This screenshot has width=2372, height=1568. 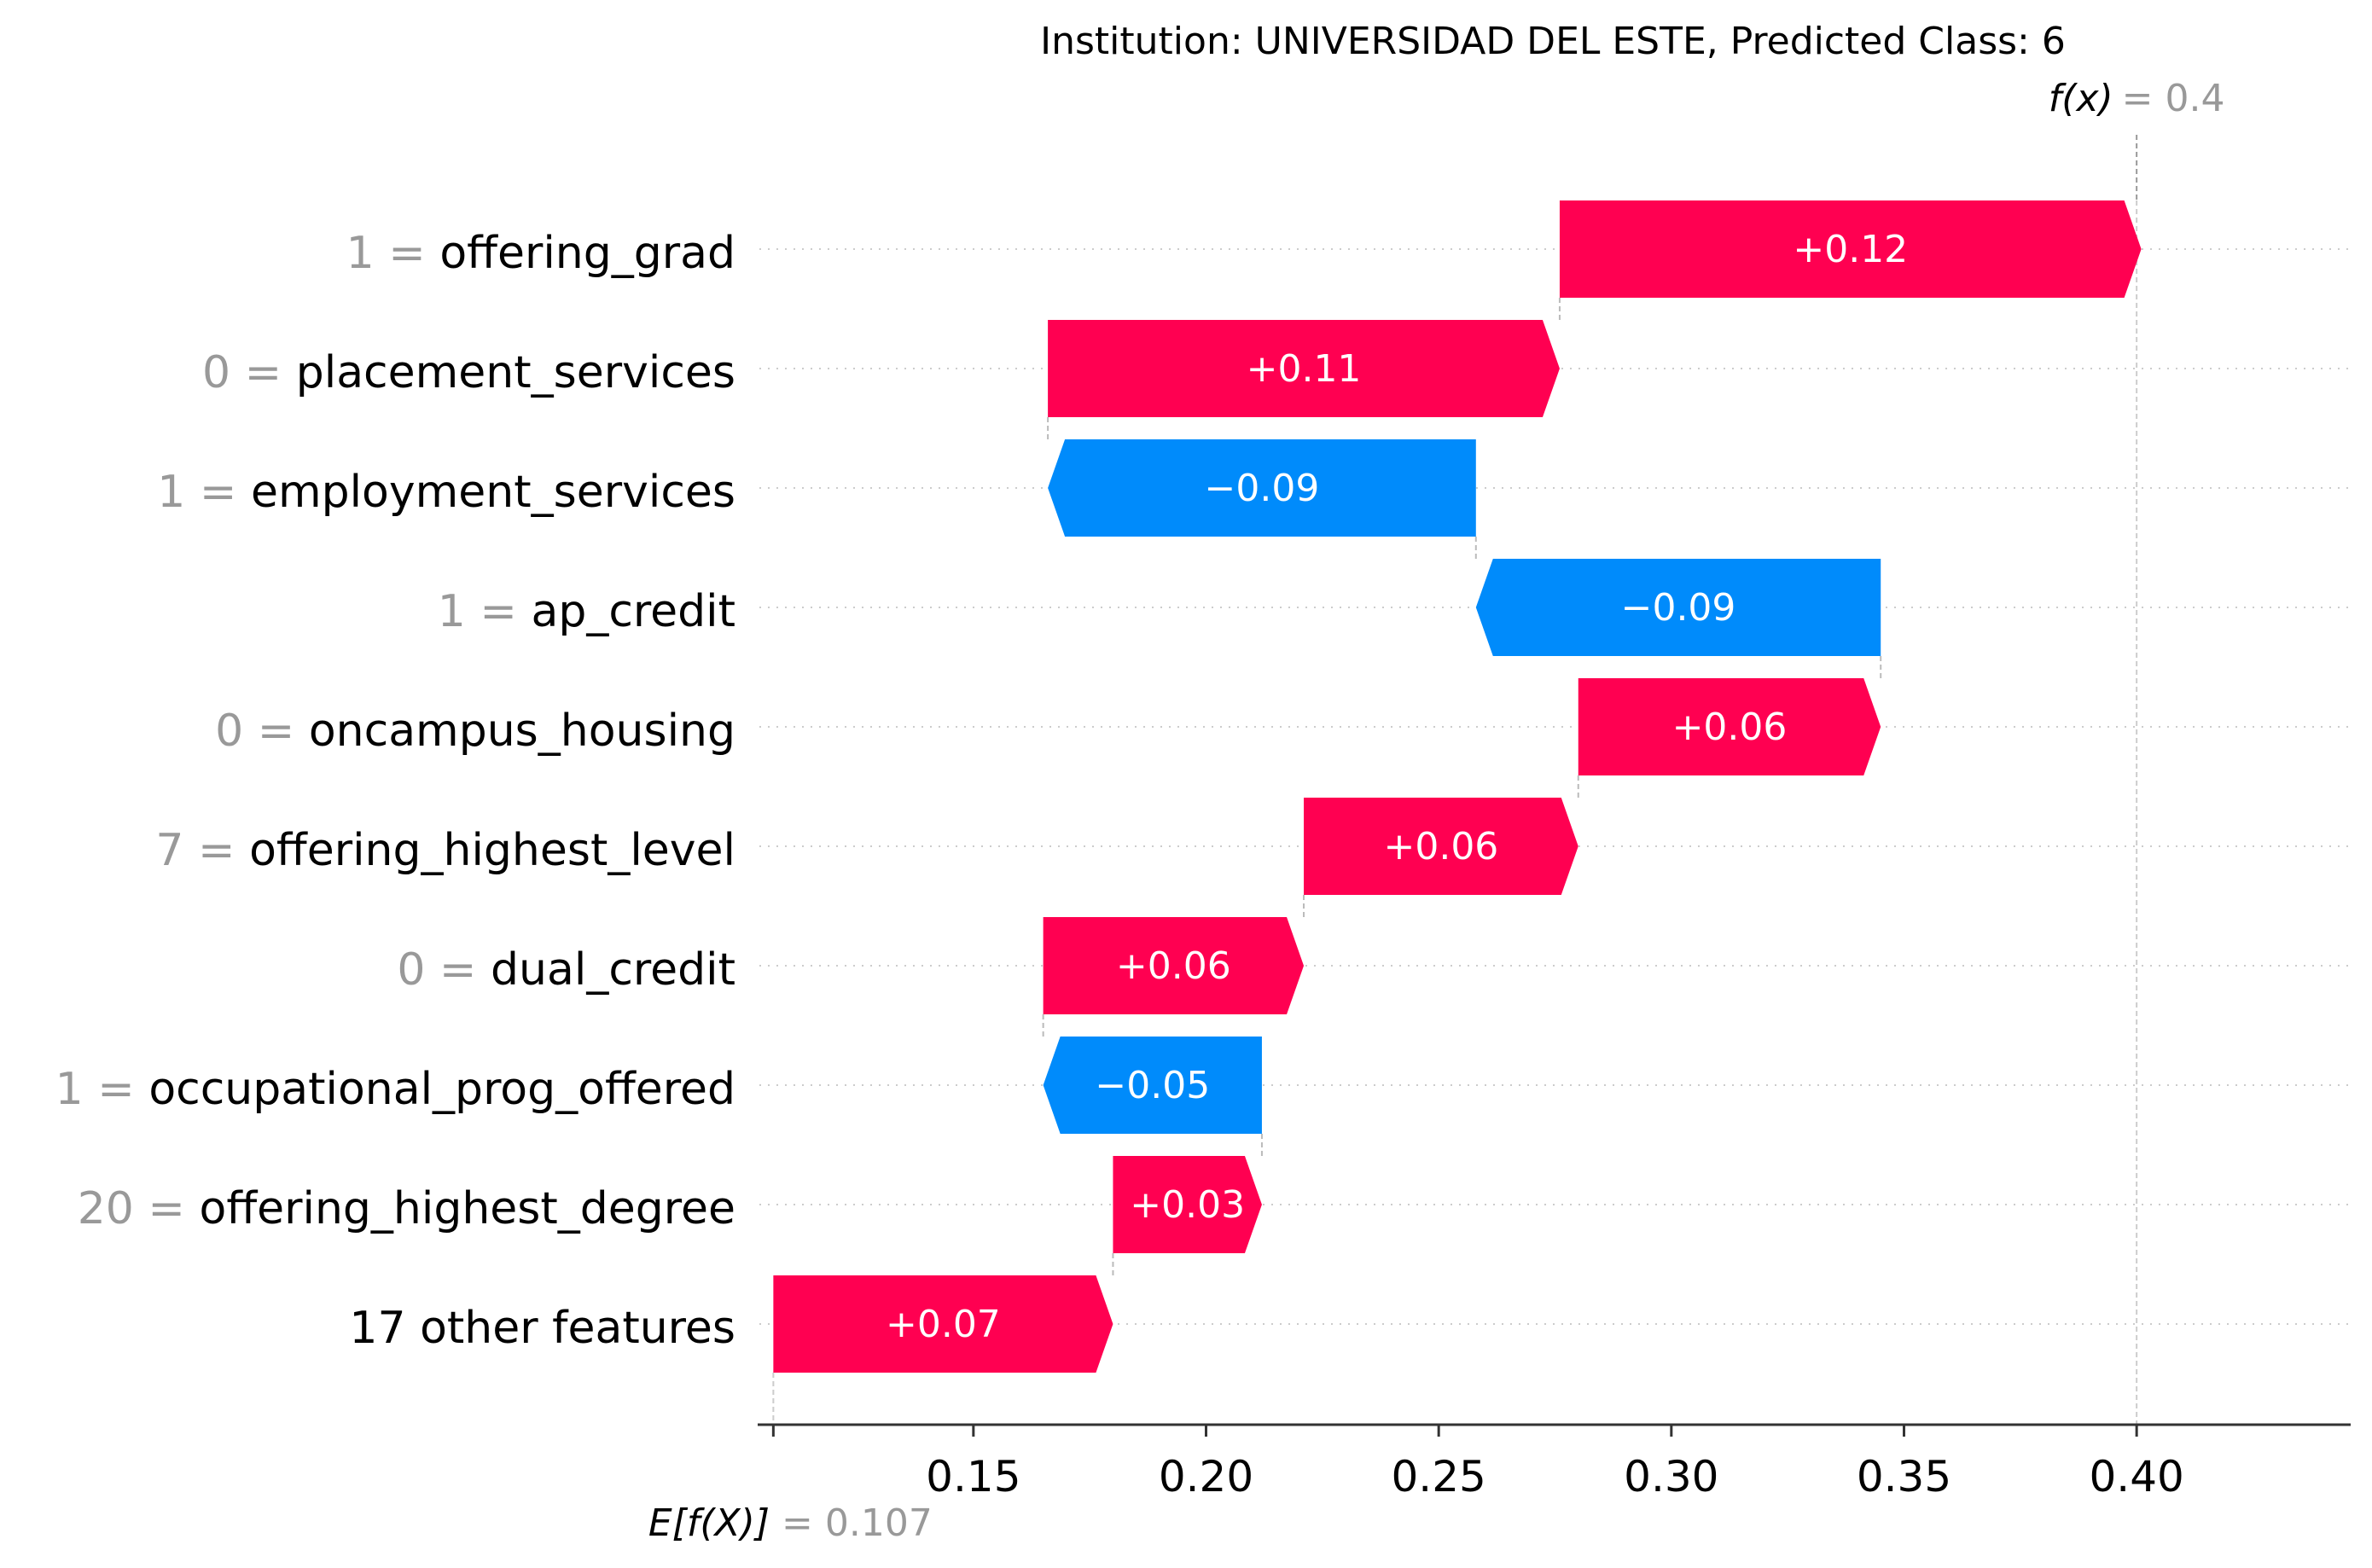 What do you see at coordinates (709, 1523) in the screenshot?
I see `base-value-label: E[f(X)]` at bounding box center [709, 1523].